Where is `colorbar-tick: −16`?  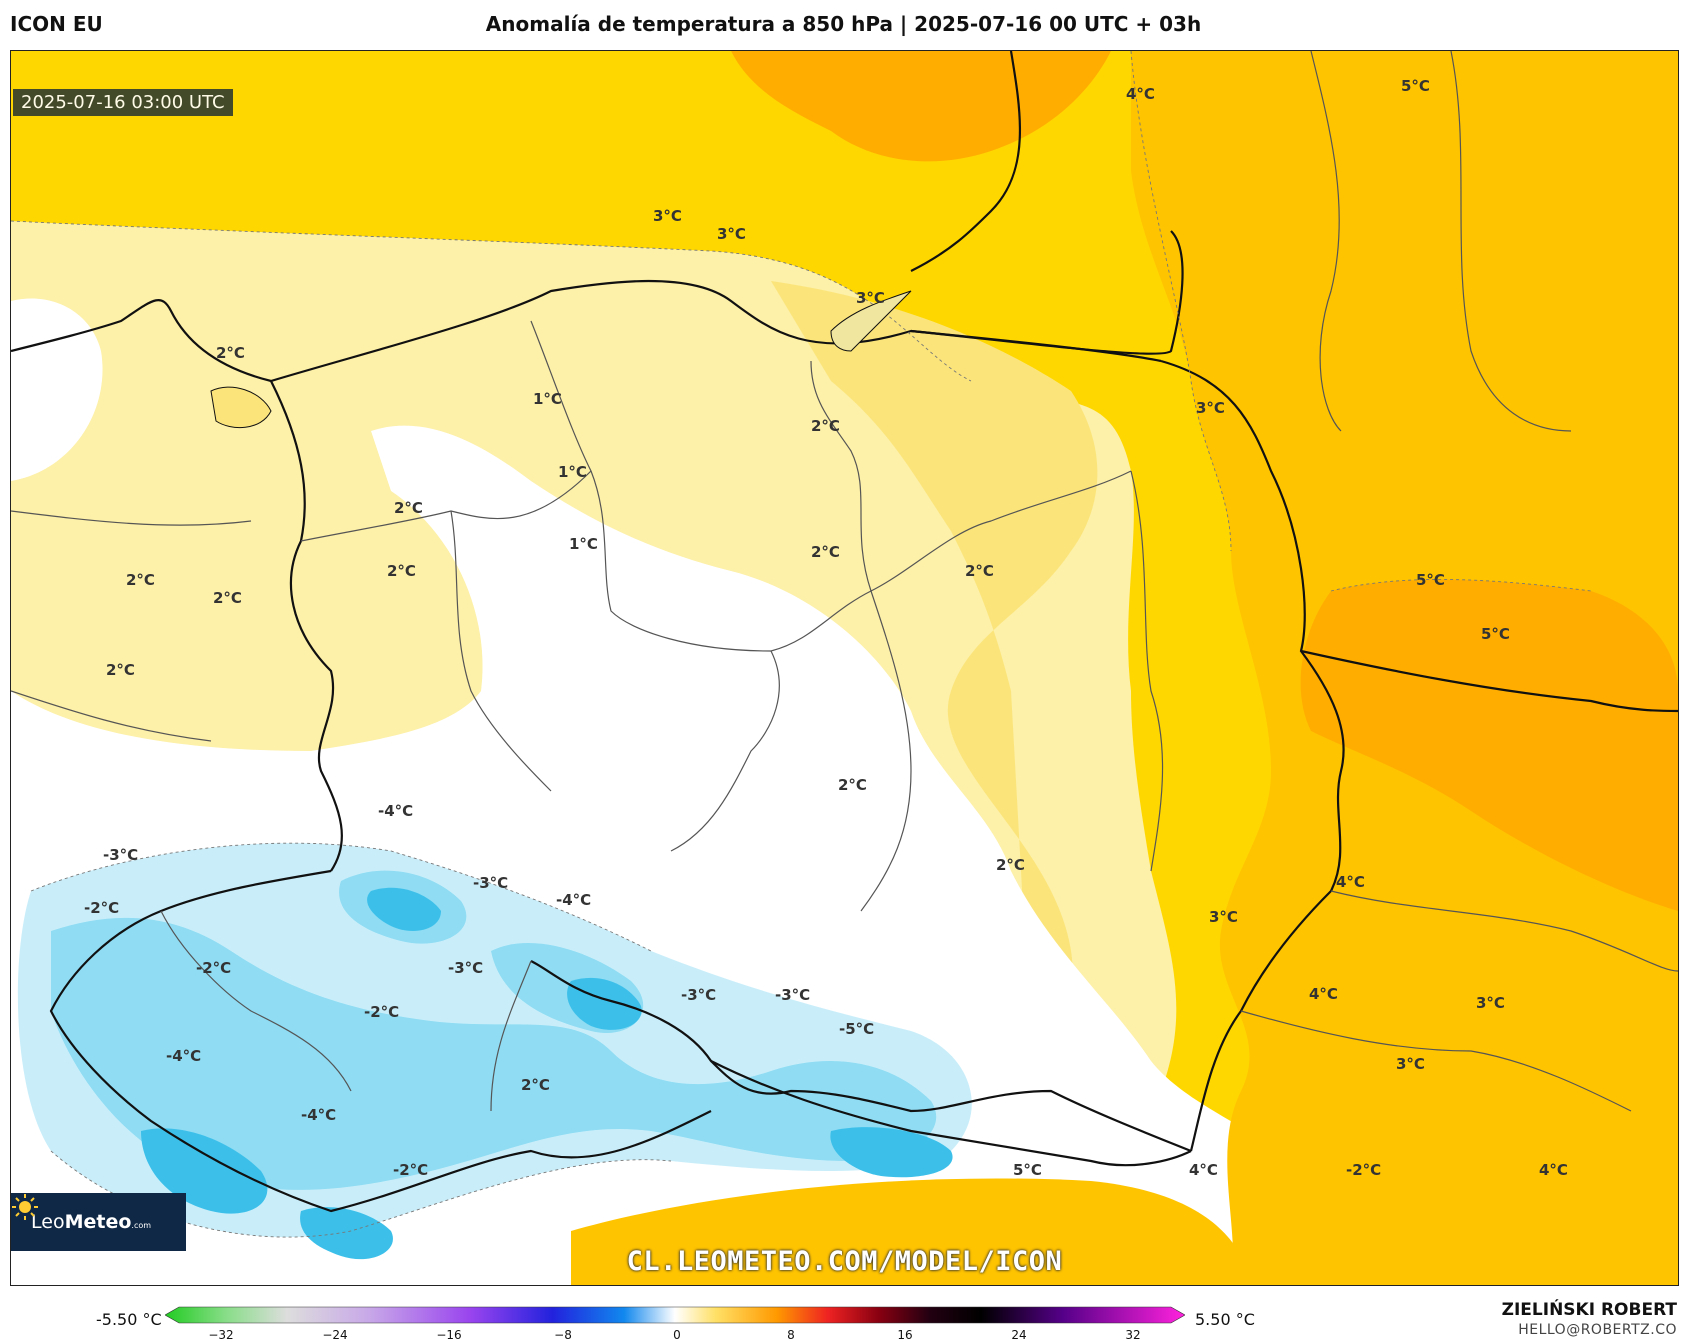
colorbar-tick: −16 is located at coordinates (449, 1335).